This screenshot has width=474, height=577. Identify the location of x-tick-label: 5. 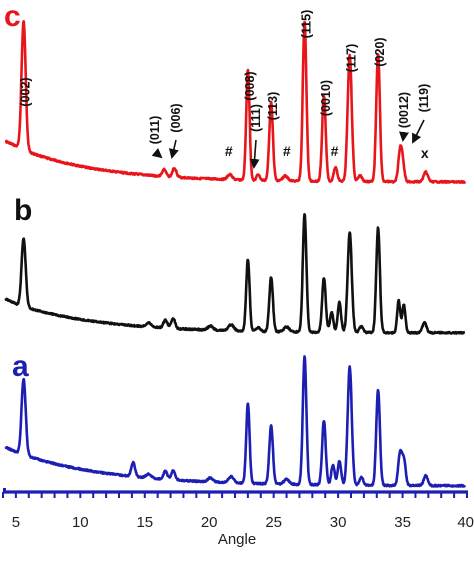
(16, 522).